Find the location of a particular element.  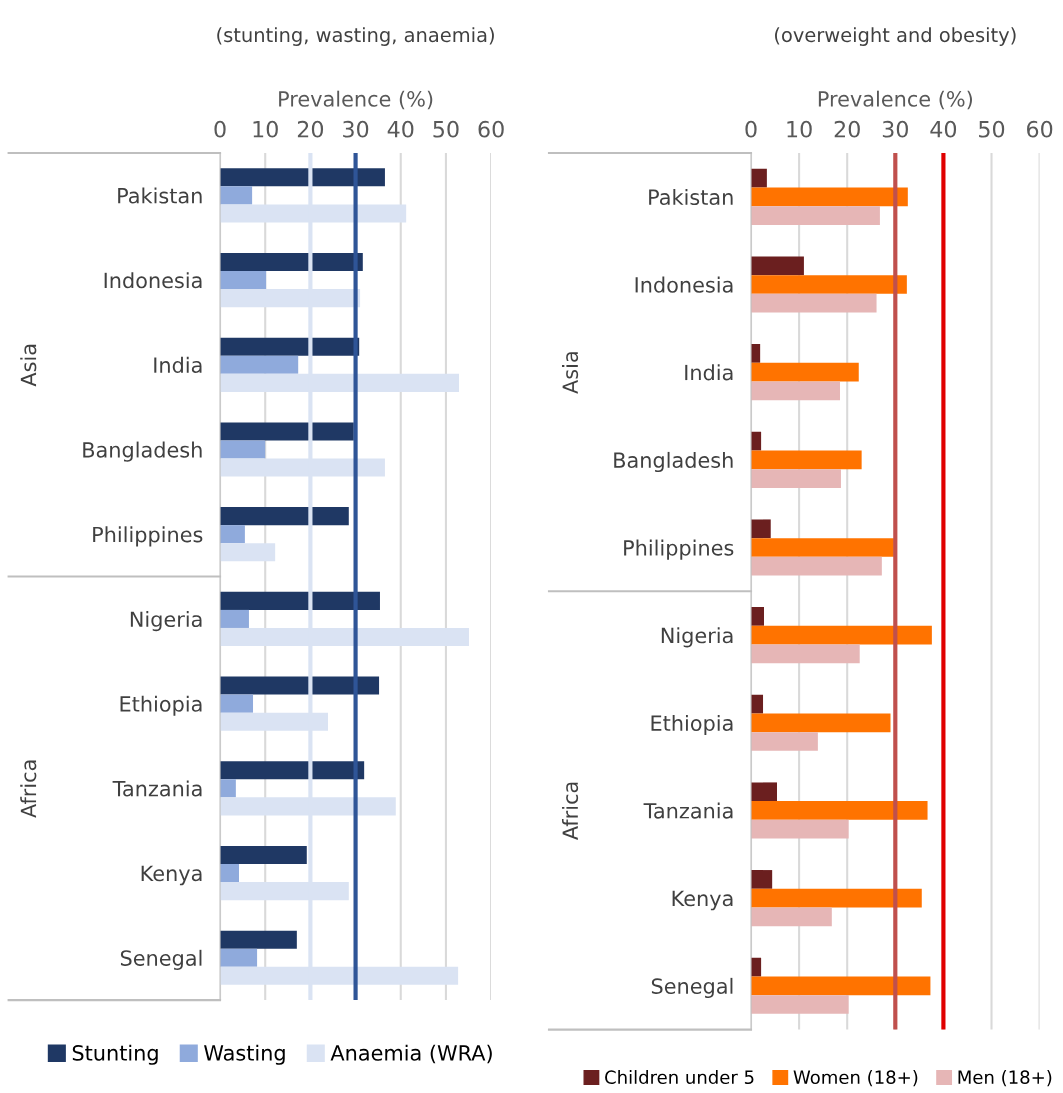

legend-label: Children under 5 is located at coordinates (679, 1077).